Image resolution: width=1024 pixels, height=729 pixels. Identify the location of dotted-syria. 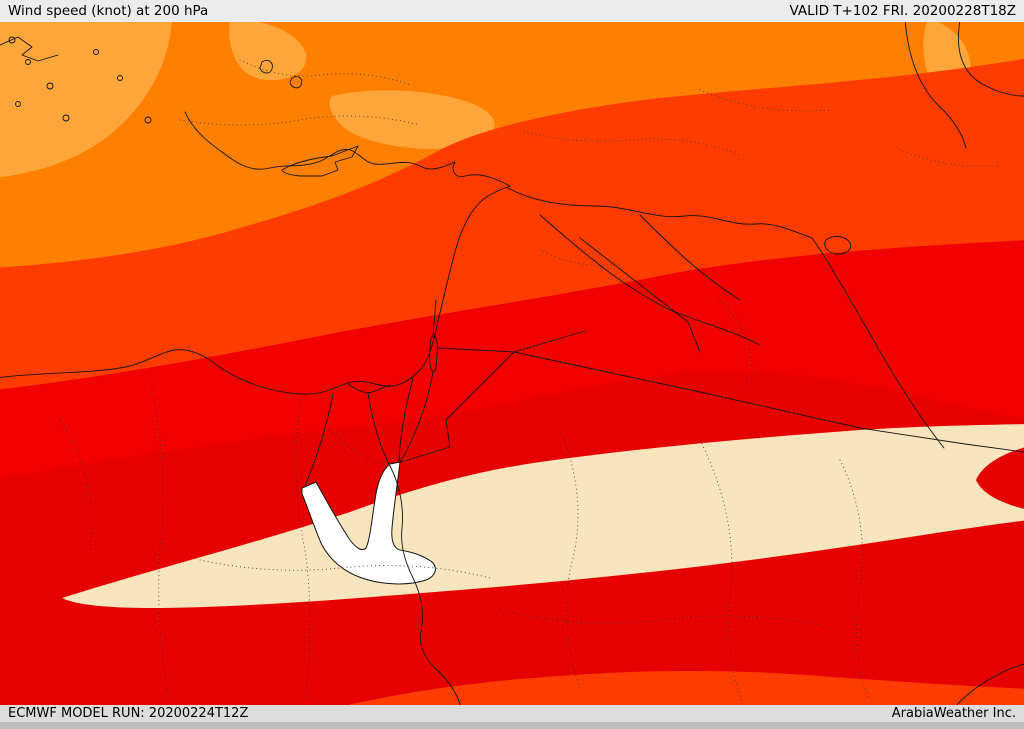
(580, 258).